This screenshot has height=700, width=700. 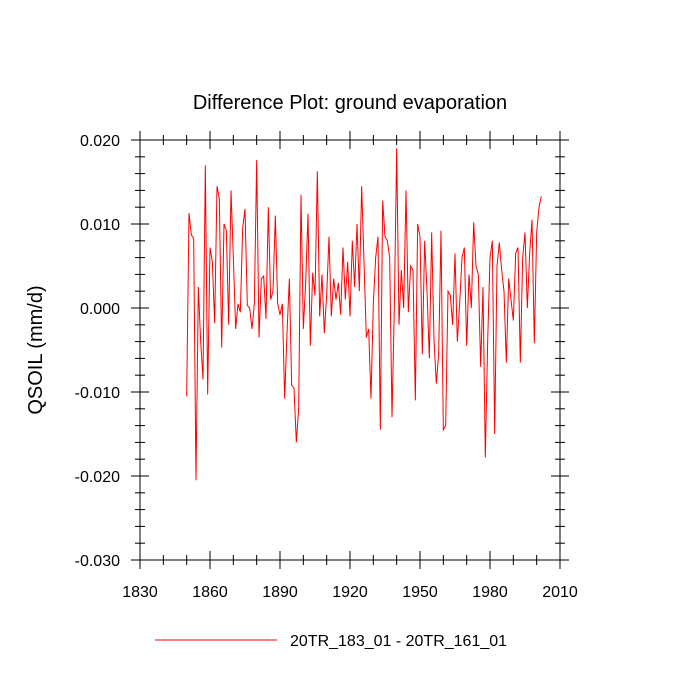 What do you see at coordinates (560, 592) in the screenshot?
I see `x-tick-label: 2010` at bounding box center [560, 592].